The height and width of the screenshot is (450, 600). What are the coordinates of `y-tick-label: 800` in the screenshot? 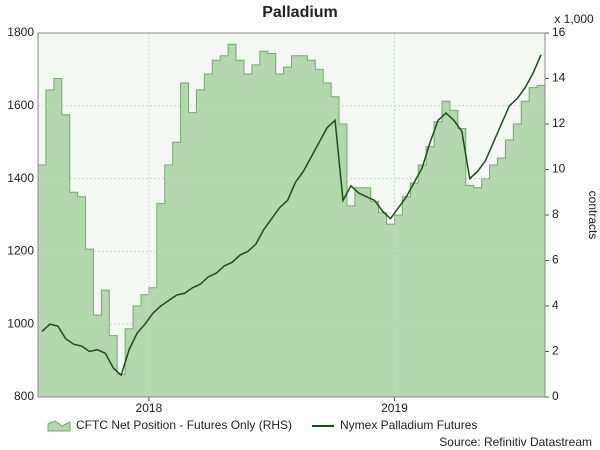 It's located at (24, 396).